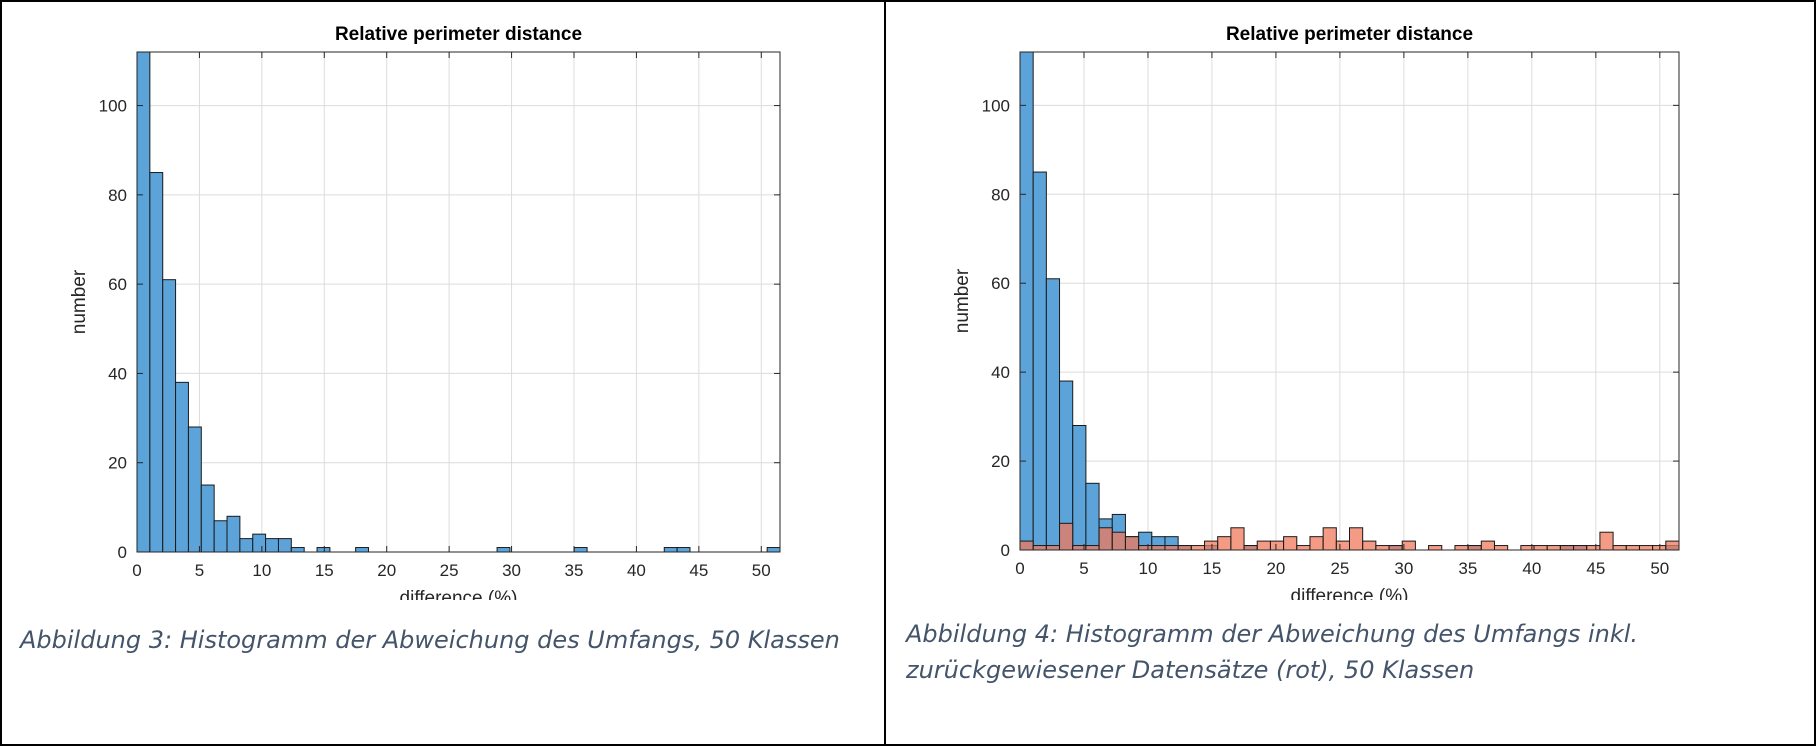 This screenshot has width=1816, height=746. What do you see at coordinates (885, 373) in the screenshot?
I see `table-divider` at bounding box center [885, 373].